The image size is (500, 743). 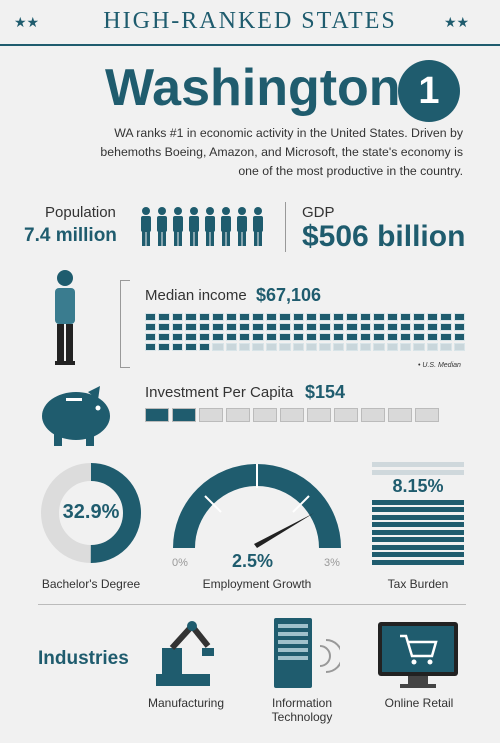 I want to click on investment-value: $154, so click(x=325, y=392).